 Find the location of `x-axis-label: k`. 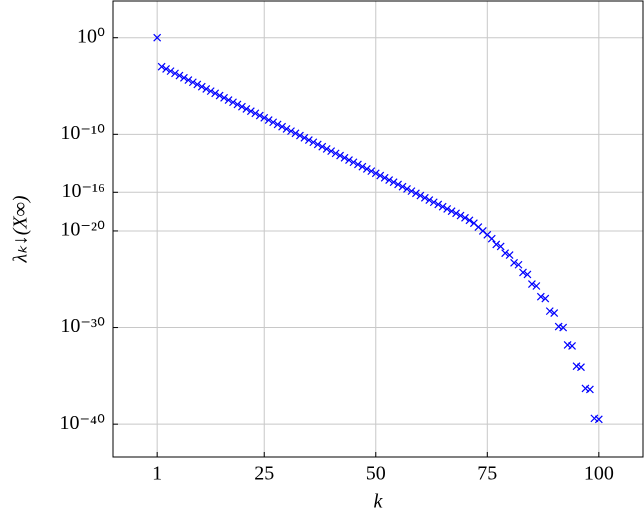

x-axis-label: k is located at coordinates (379, 502).